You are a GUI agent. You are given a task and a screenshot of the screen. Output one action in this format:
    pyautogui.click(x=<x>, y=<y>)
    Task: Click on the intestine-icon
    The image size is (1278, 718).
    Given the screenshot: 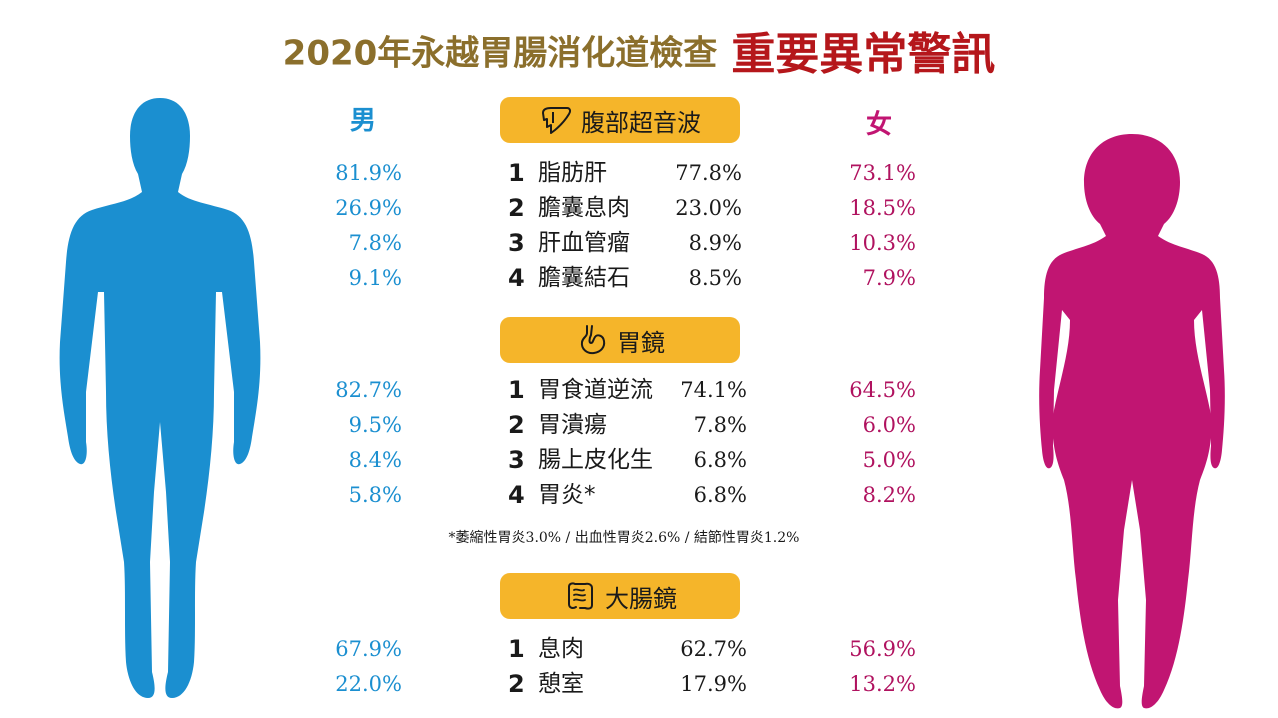 What is the action you would take?
    pyautogui.click(x=580, y=596)
    